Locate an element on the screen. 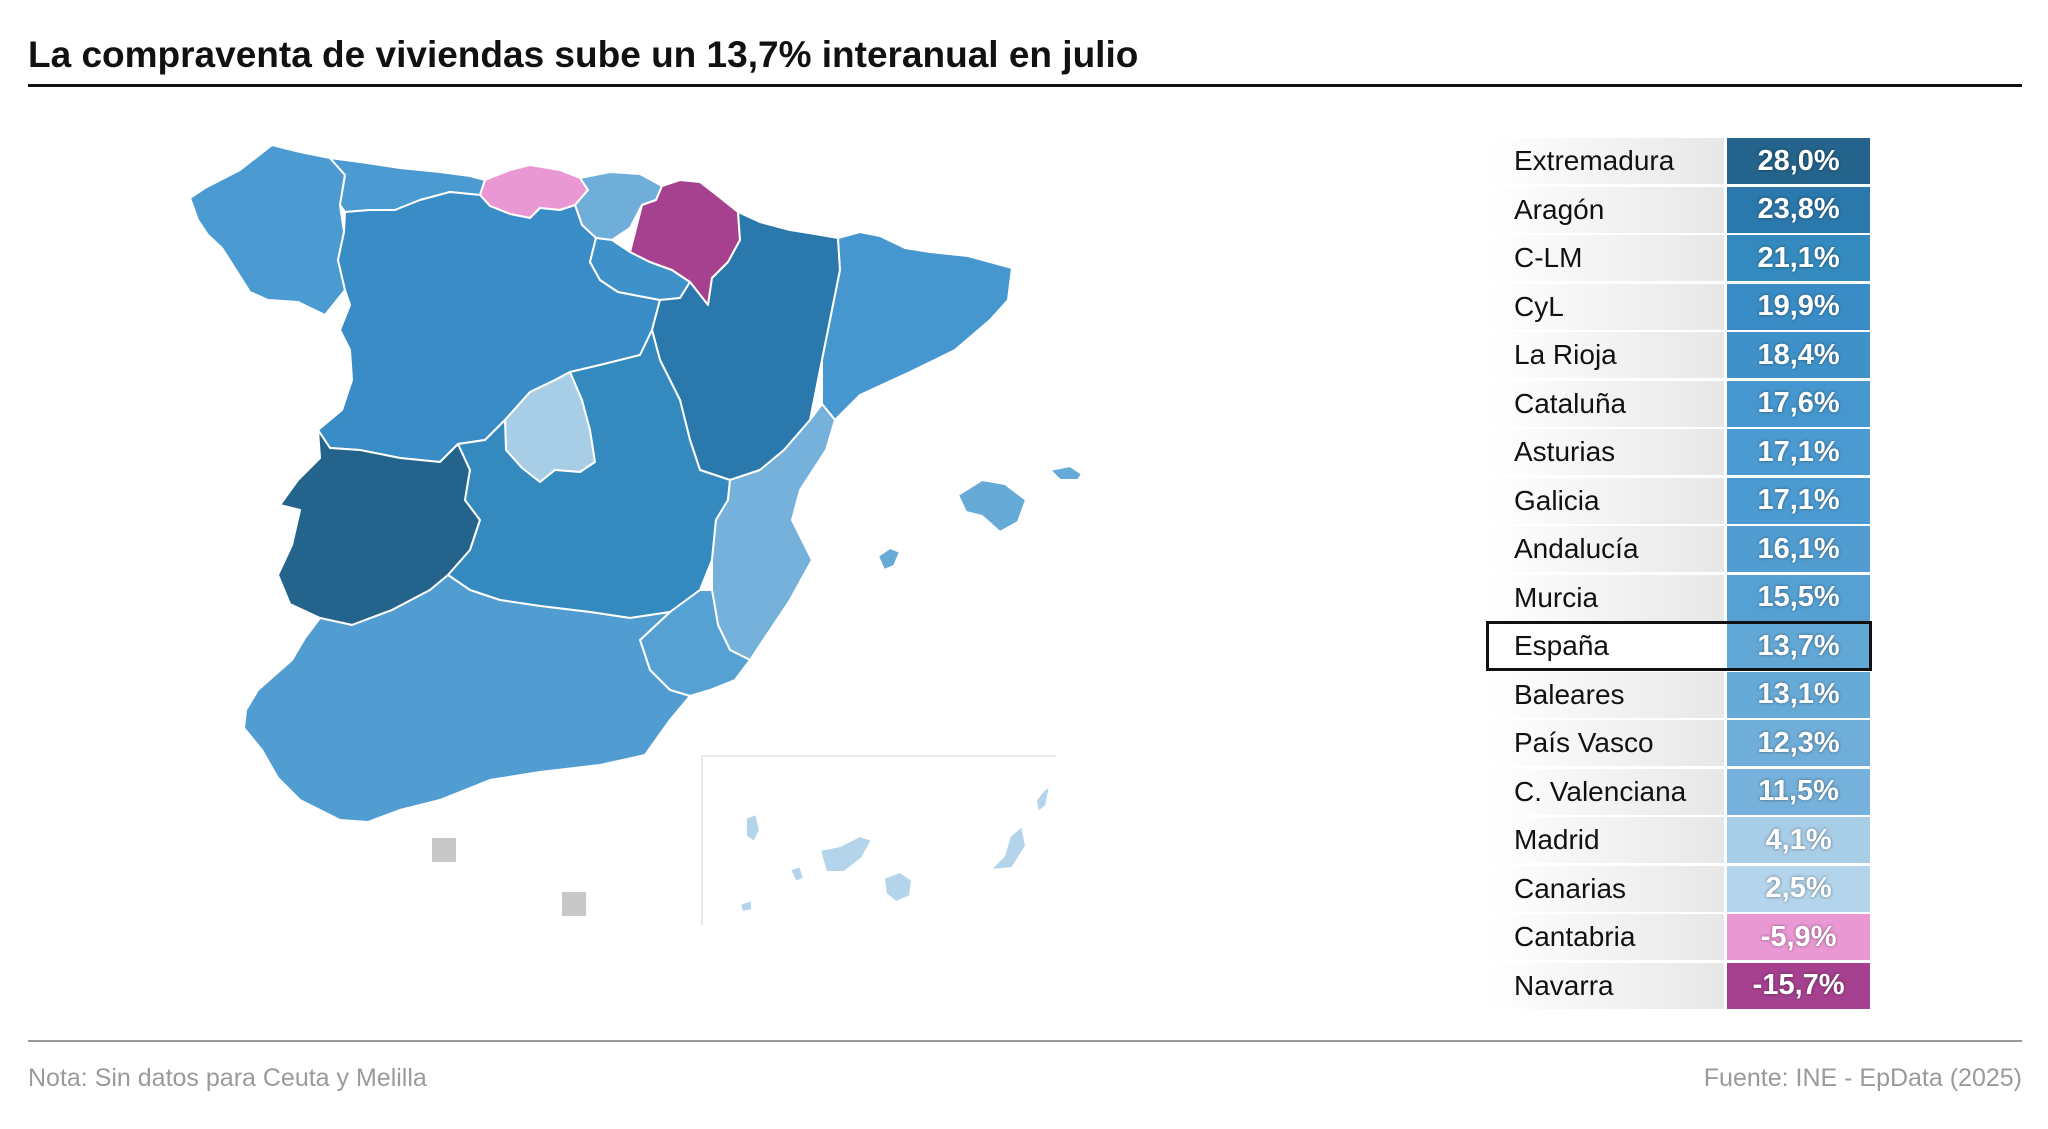 The image size is (2048, 1129). table-row: Cataluña 17,6% is located at coordinates (1679, 403).